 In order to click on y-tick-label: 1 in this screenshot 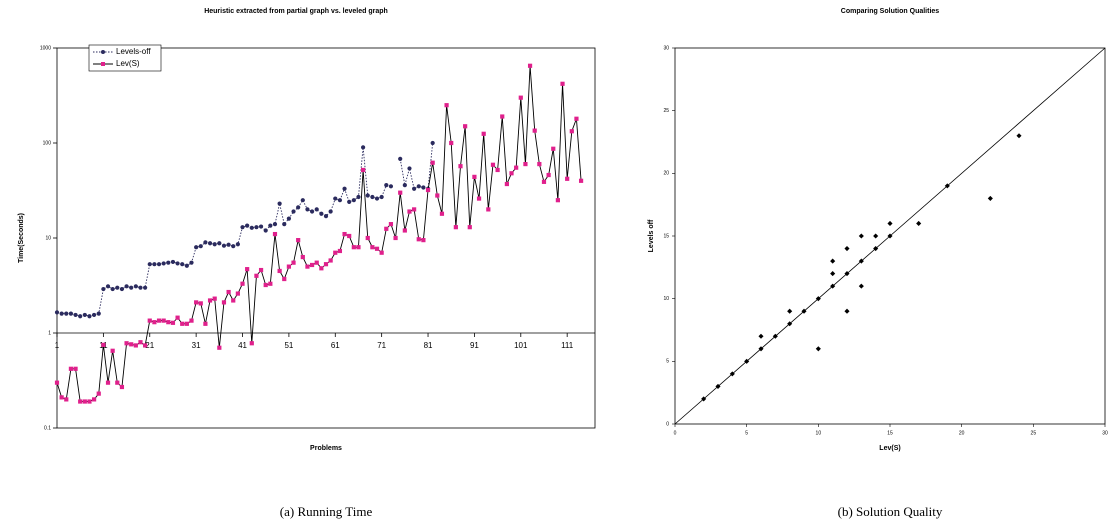, I will do `click(49, 333)`.